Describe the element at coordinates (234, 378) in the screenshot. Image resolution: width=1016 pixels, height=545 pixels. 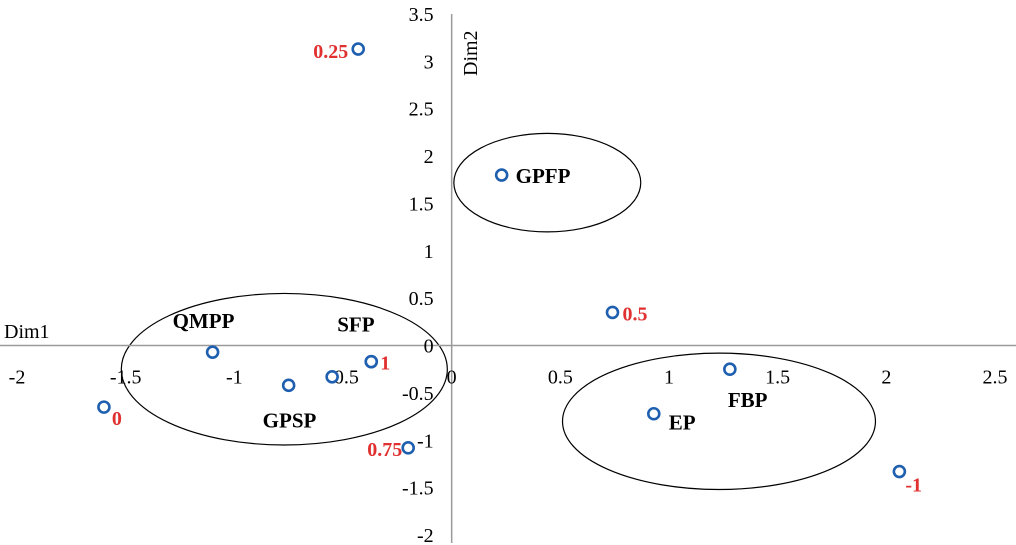
I see `x-tick-label: -1` at that location.